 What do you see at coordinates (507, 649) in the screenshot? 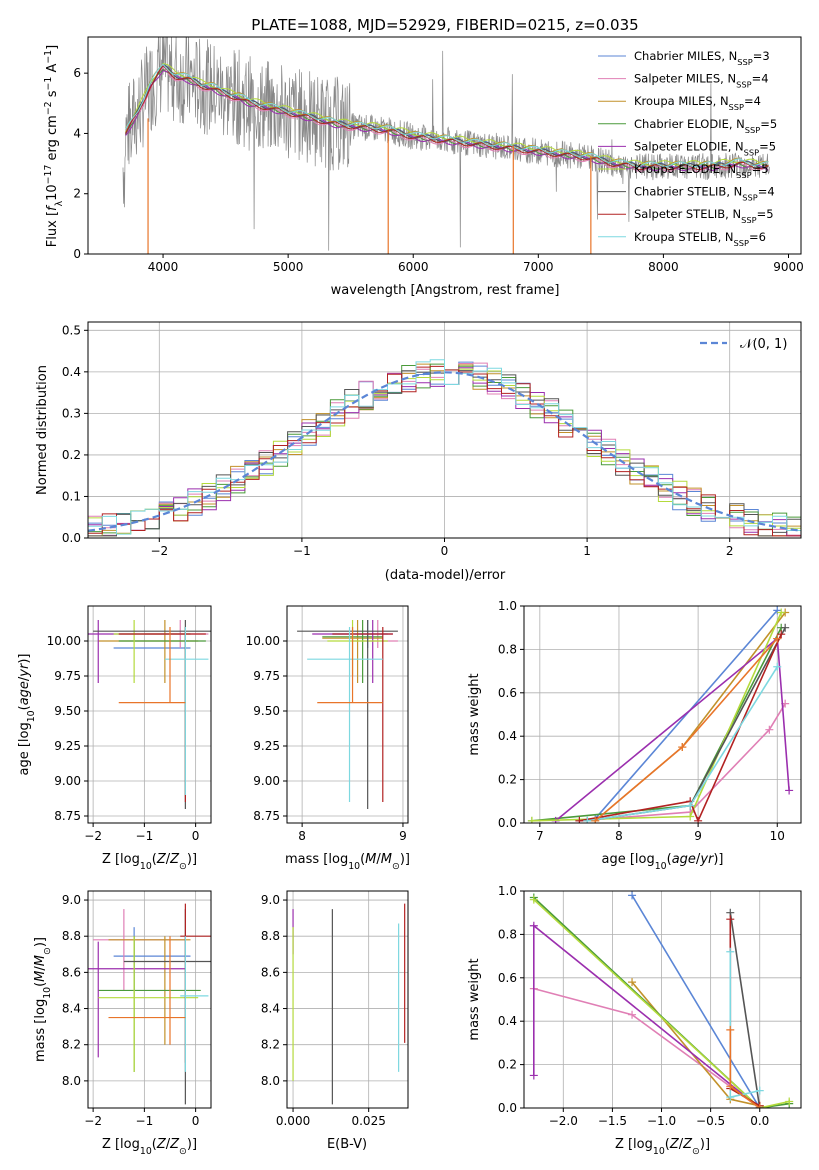
I see `y-tick-label: 0.8` at bounding box center [507, 649].